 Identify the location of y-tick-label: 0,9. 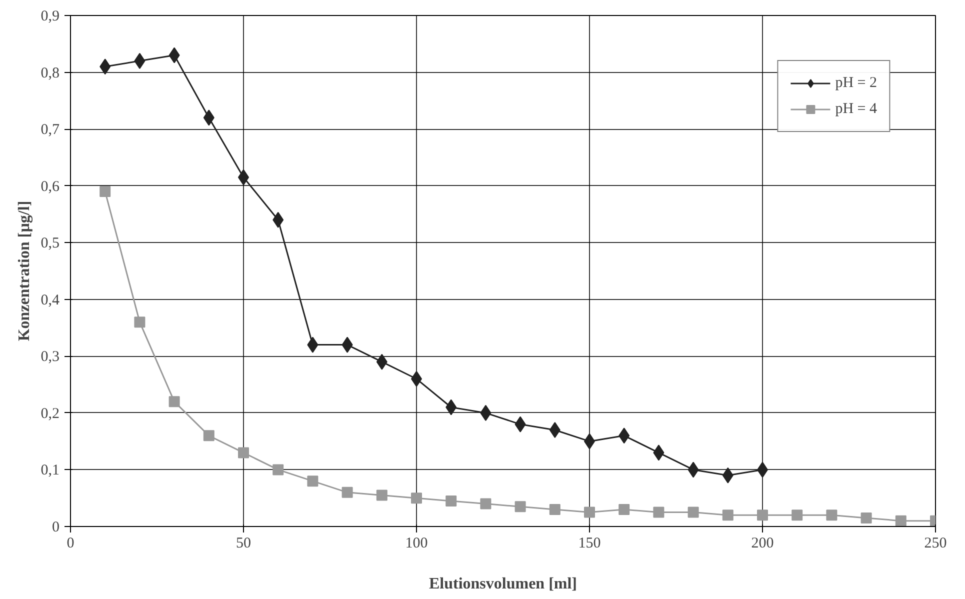
(50, 16).